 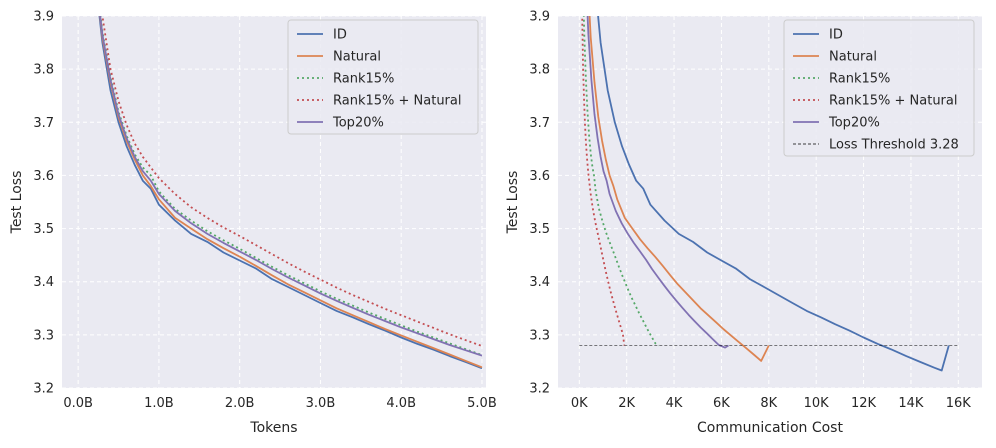 What do you see at coordinates (273, 428) in the screenshot?
I see `x-axis-label-left: Tokens` at bounding box center [273, 428].